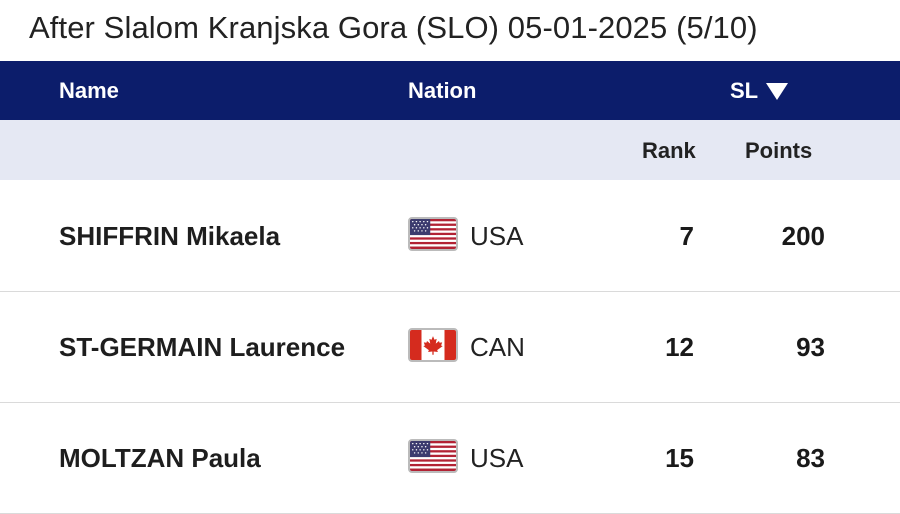 The height and width of the screenshot is (514, 900). I want to click on canada-flag-icon, so click(433, 345).